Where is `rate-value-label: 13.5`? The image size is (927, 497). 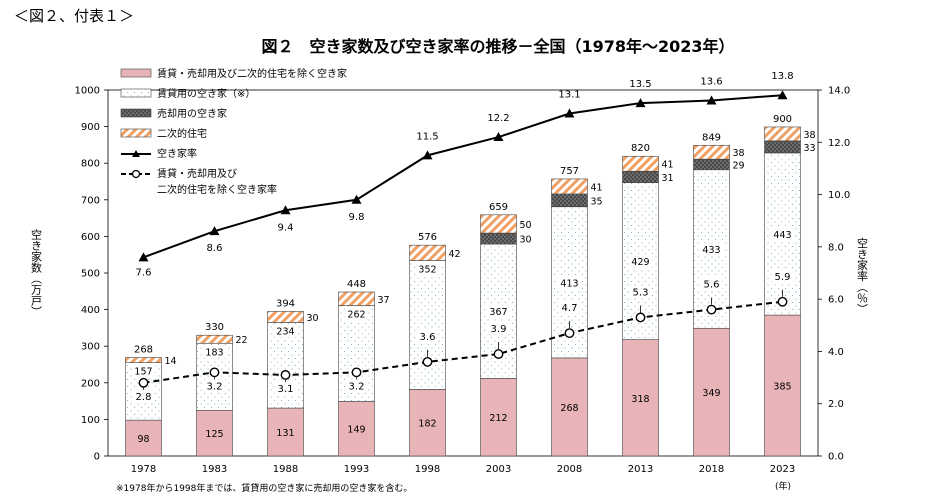 rate-value-label: 13.5 is located at coordinates (640, 84).